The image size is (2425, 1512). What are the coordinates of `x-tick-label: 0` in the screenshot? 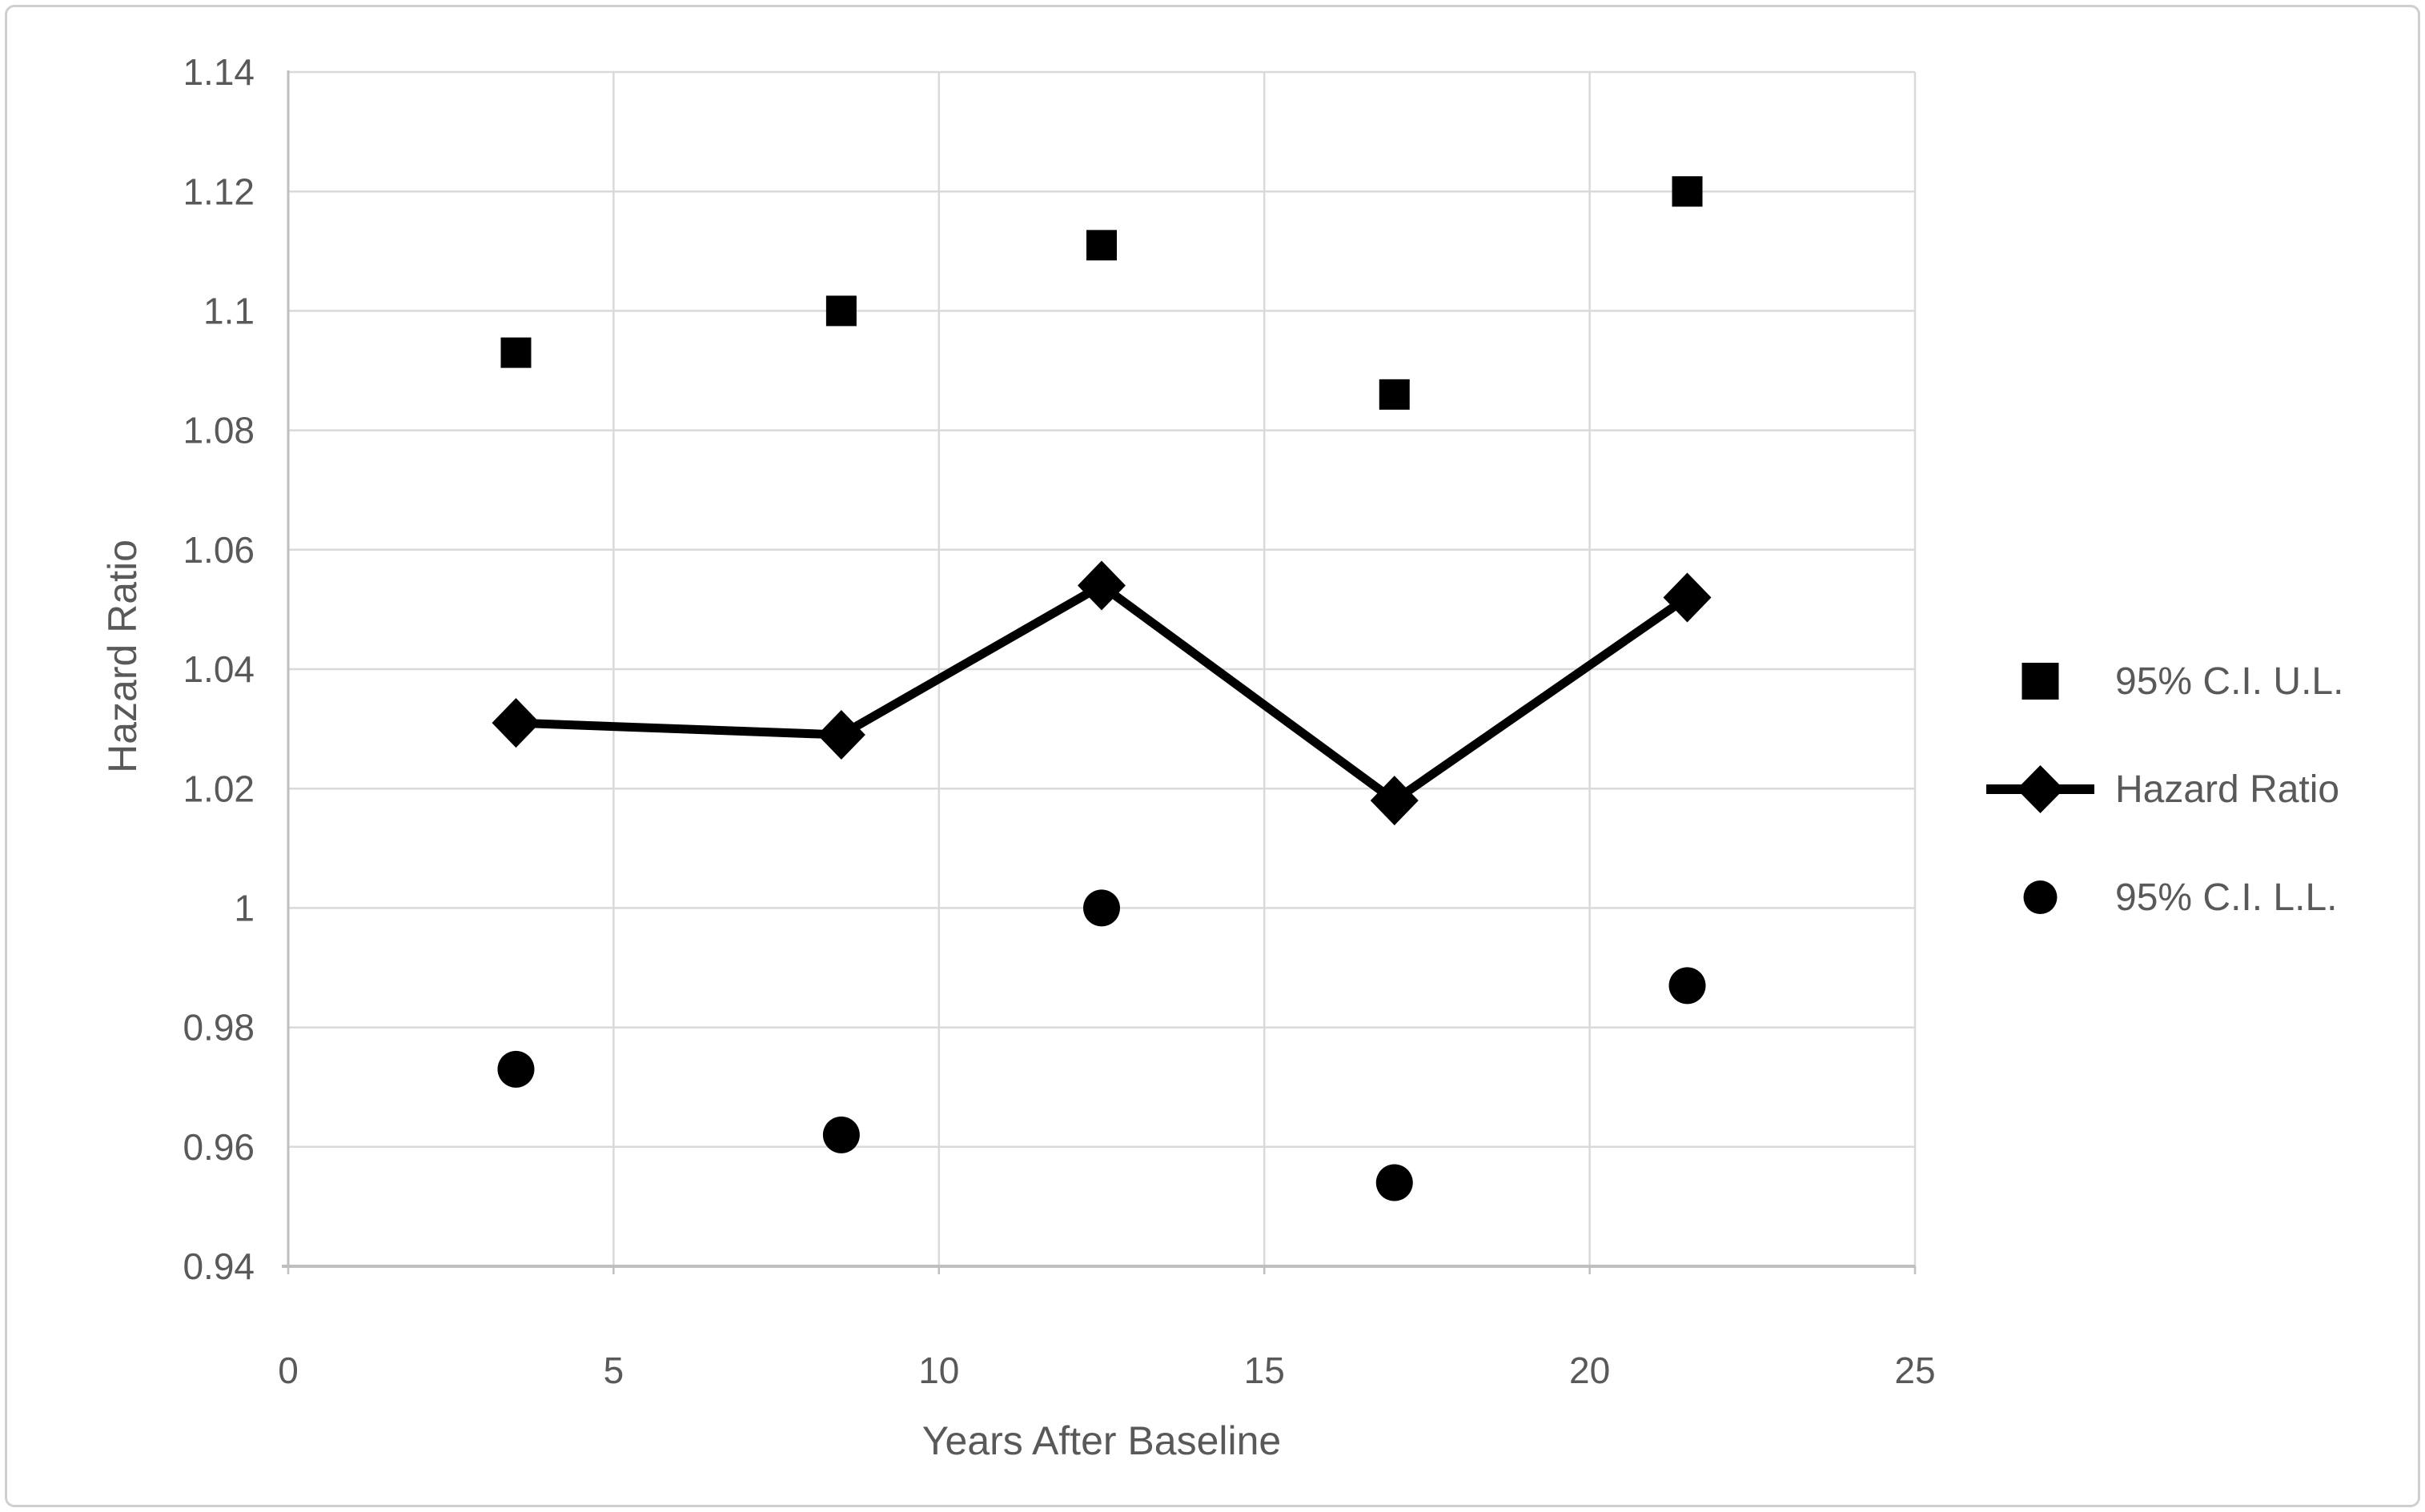 It's located at (288, 1370).